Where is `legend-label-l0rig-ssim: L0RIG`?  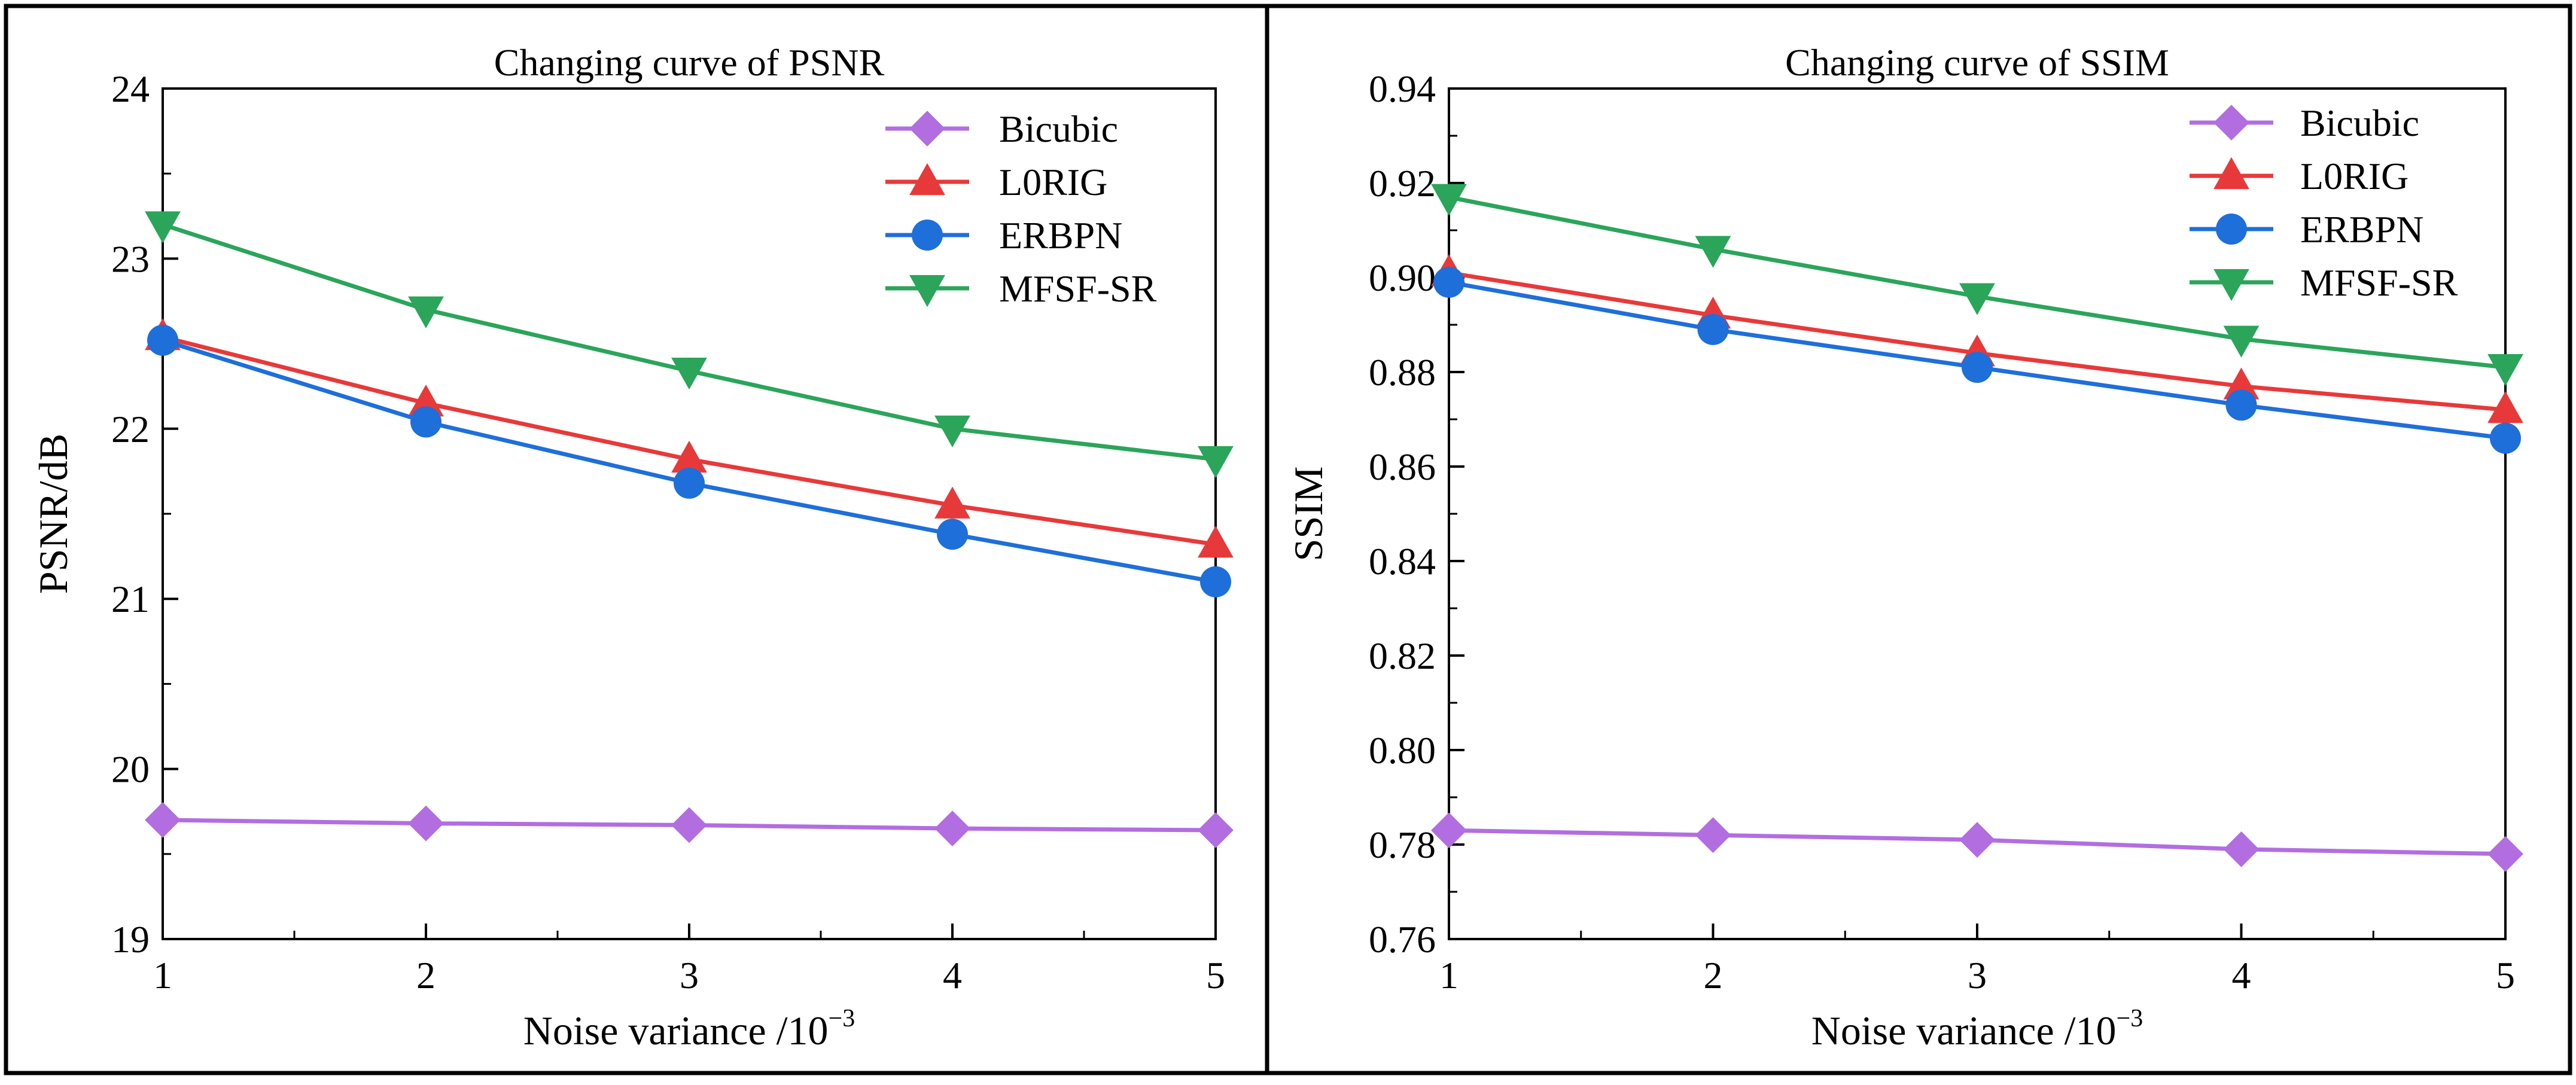
legend-label-l0rig-ssim: L0RIG is located at coordinates (2354, 176).